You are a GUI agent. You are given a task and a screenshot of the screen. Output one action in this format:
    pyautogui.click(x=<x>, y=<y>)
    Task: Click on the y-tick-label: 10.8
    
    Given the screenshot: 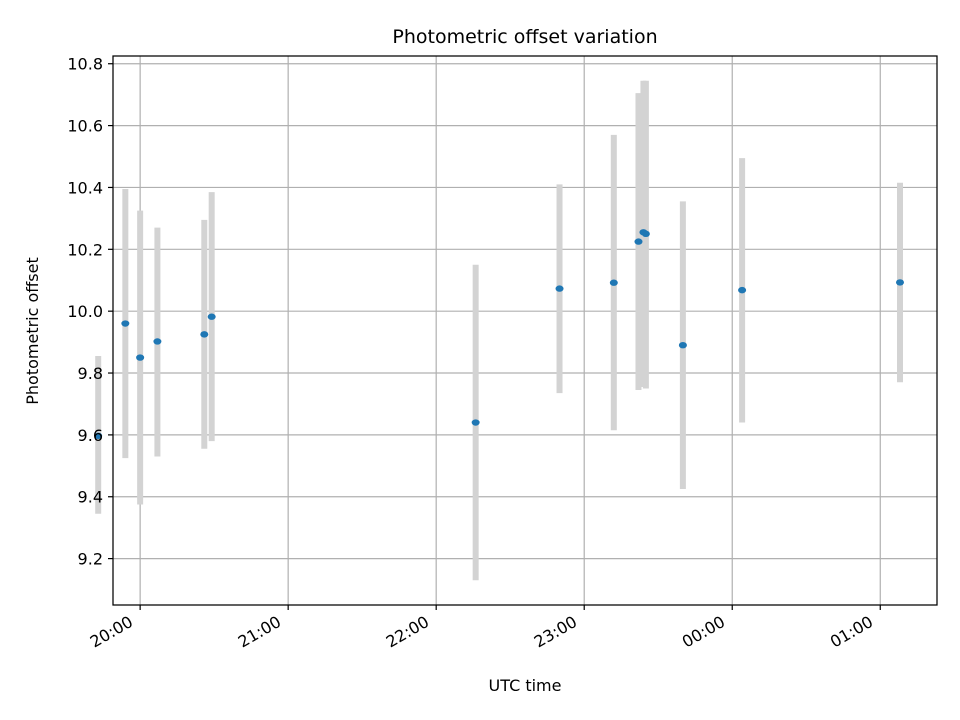 What is the action you would take?
    pyautogui.click(x=85, y=64)
    